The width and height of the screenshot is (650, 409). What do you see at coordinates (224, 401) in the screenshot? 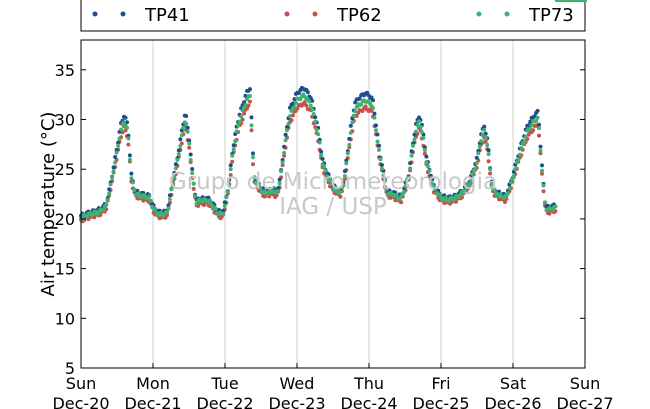
I see `x-tick-date-label: Dec-22` at bounding box center [224, 401].